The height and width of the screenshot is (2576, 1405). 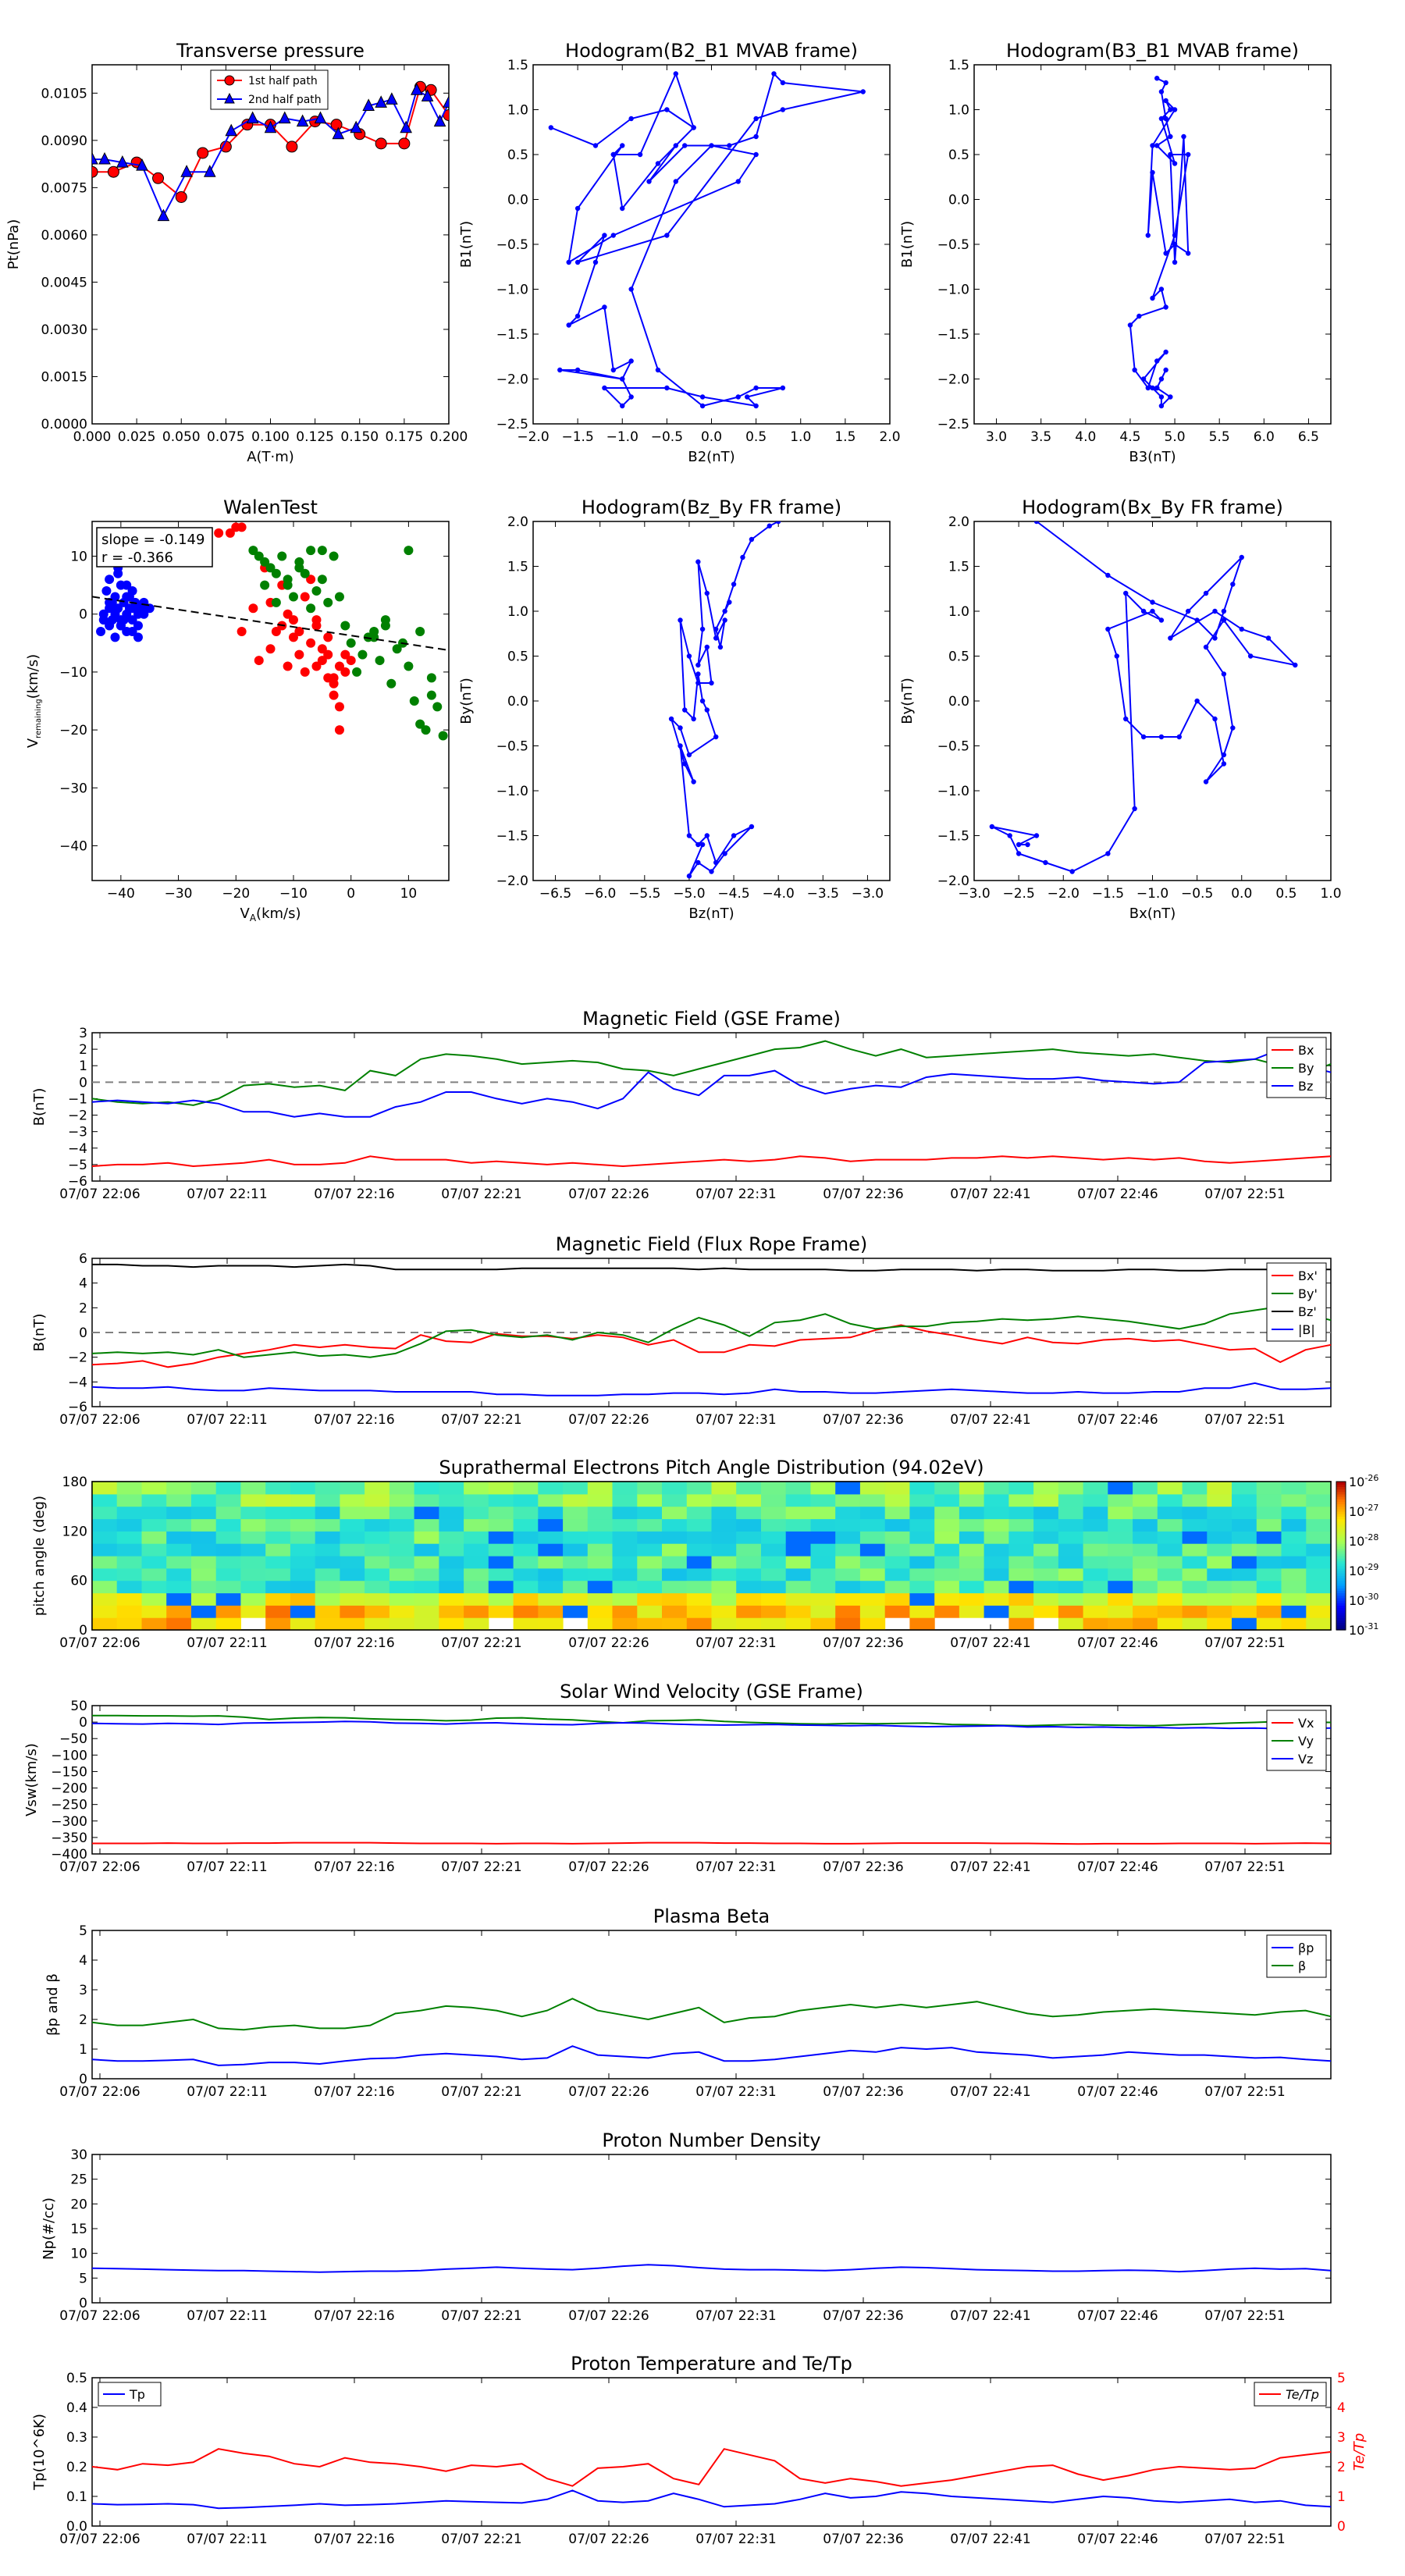 I want to click on y-tick-label: 3, so click(x=83, y=1033).